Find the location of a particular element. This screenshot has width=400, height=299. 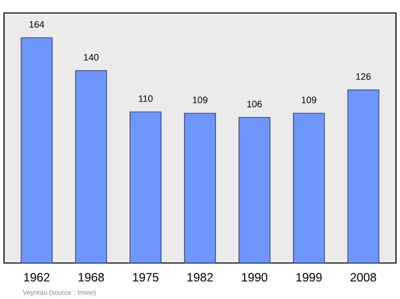

x-tick-label: 1968 is located at coordinates (91, 277).